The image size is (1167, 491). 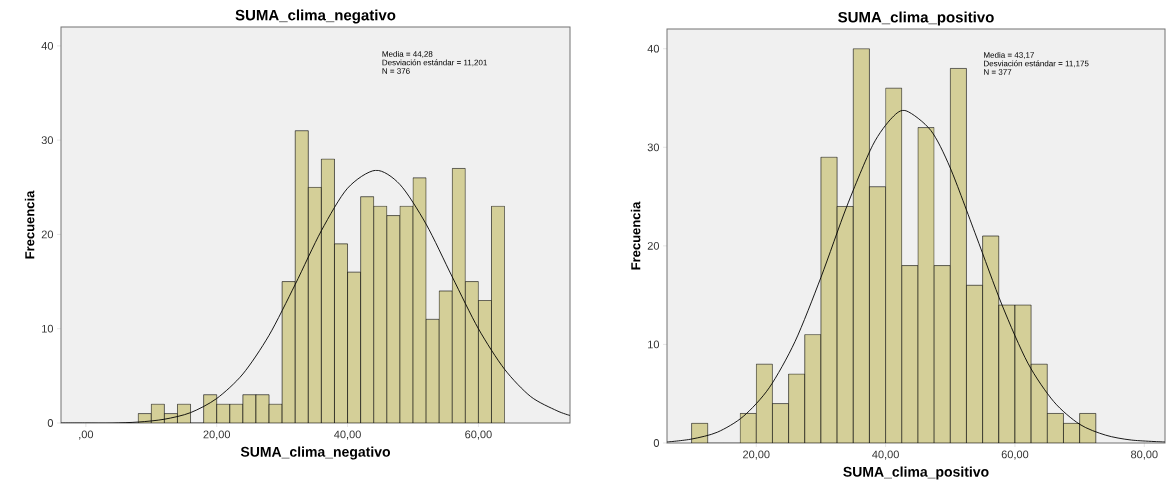 What do you see at coordinates (407, 54) in the screenshot?
I see `annotation: Media = 44,28` at bounding box center [407, 54].